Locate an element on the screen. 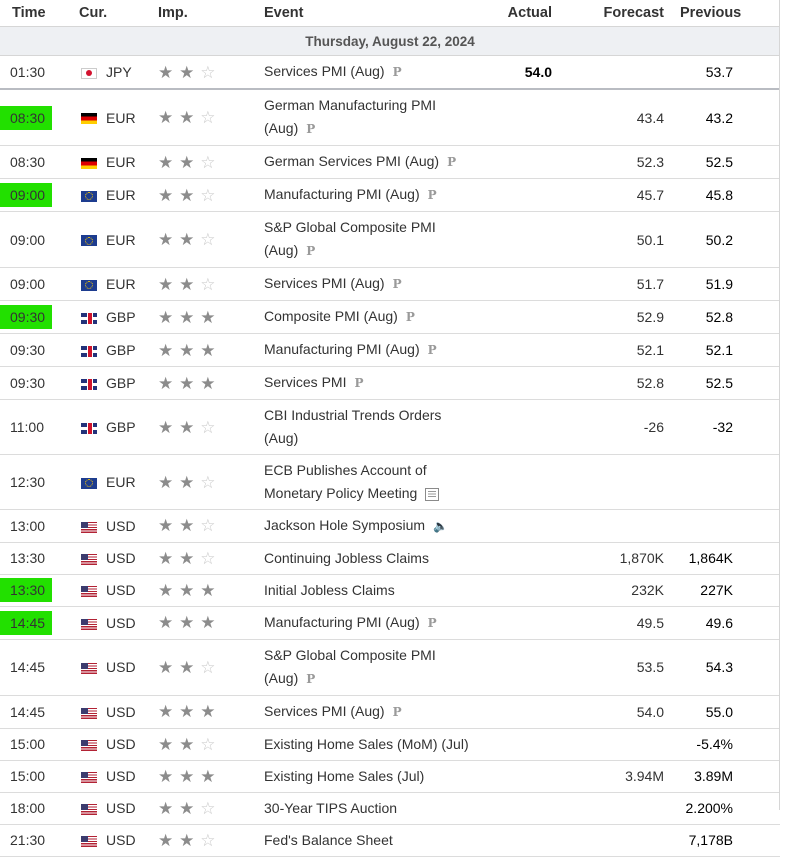 Image resolution: width=790 pixels, height=857 pixels. event-name: Existing Home Sales (MoM) (Jul) is located at coordinates (377, 744).